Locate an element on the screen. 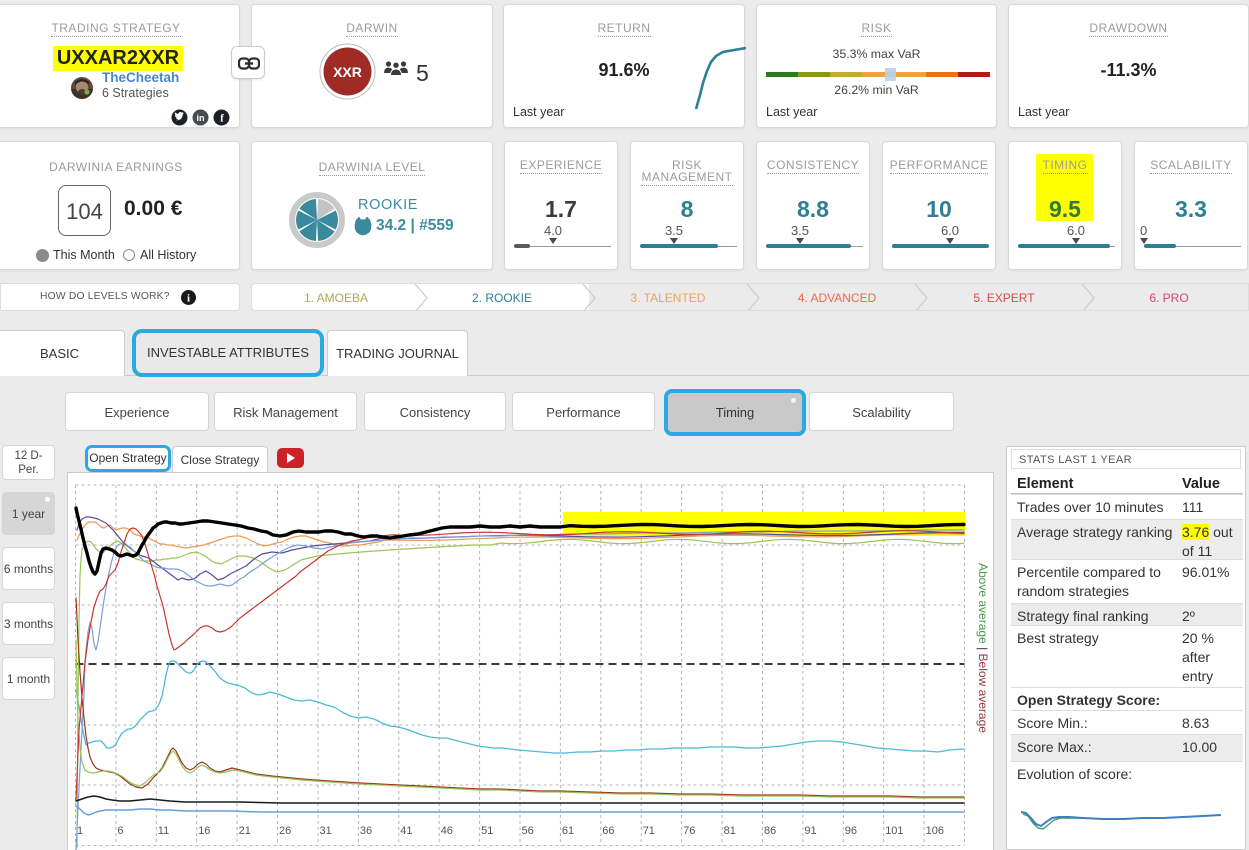 This screenshot has width=1249, height=850. svg-text: 56 is located at coordinates (528, 831).